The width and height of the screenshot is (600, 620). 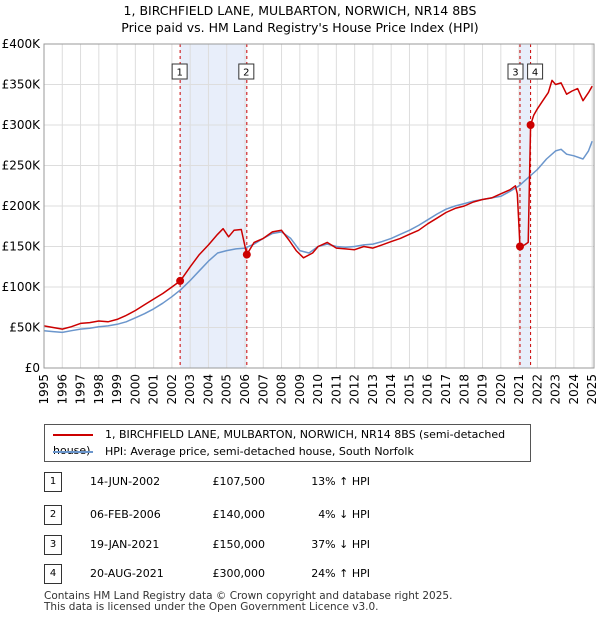 What do you see at coordinates (73, 452) in the screenshot?
I see `legend-swatch-hpi` at bounding box center [73, 452].